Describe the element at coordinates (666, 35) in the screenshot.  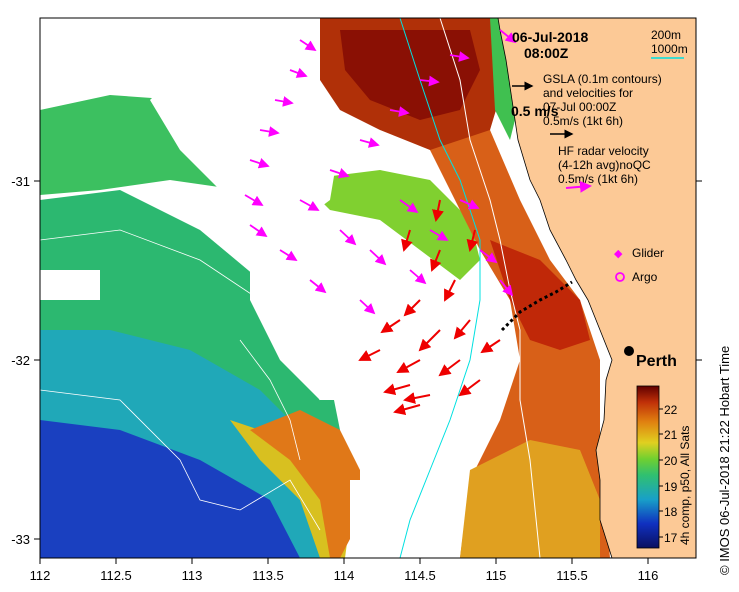
I see `contour-legend-200m: 200m` at that location.